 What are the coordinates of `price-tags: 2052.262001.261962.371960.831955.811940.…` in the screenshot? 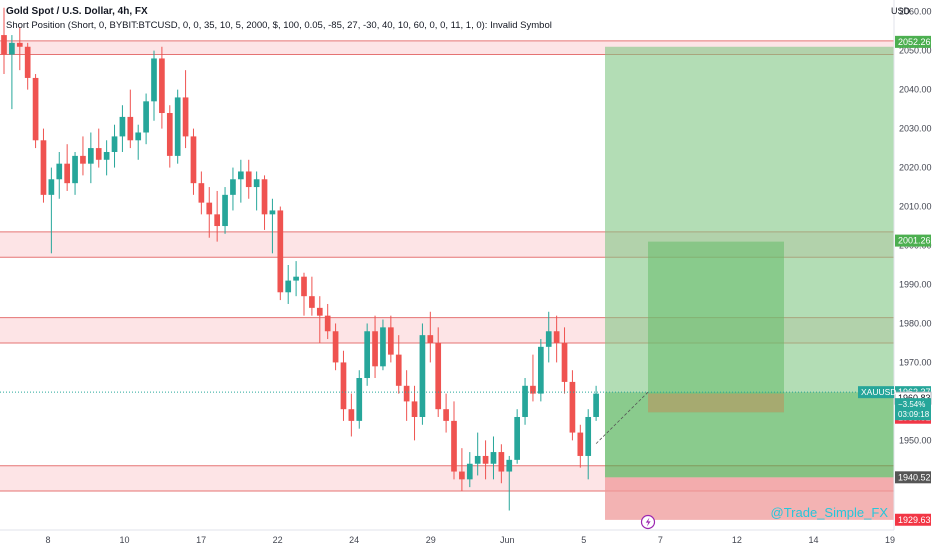 It's located at (895, 280).